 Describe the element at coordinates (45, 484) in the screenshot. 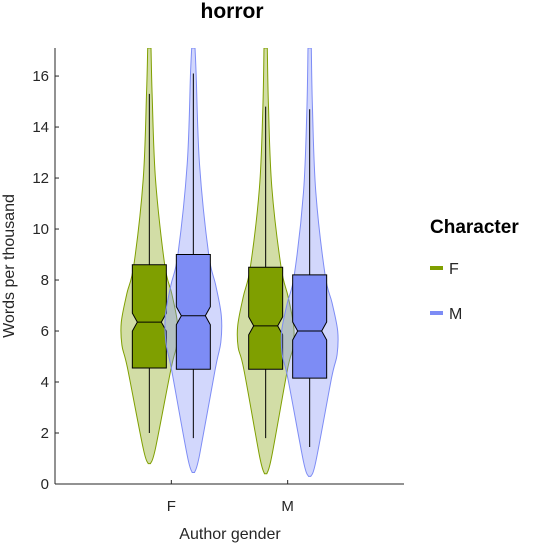

I see `y-tick-label-0: 0` at that location.